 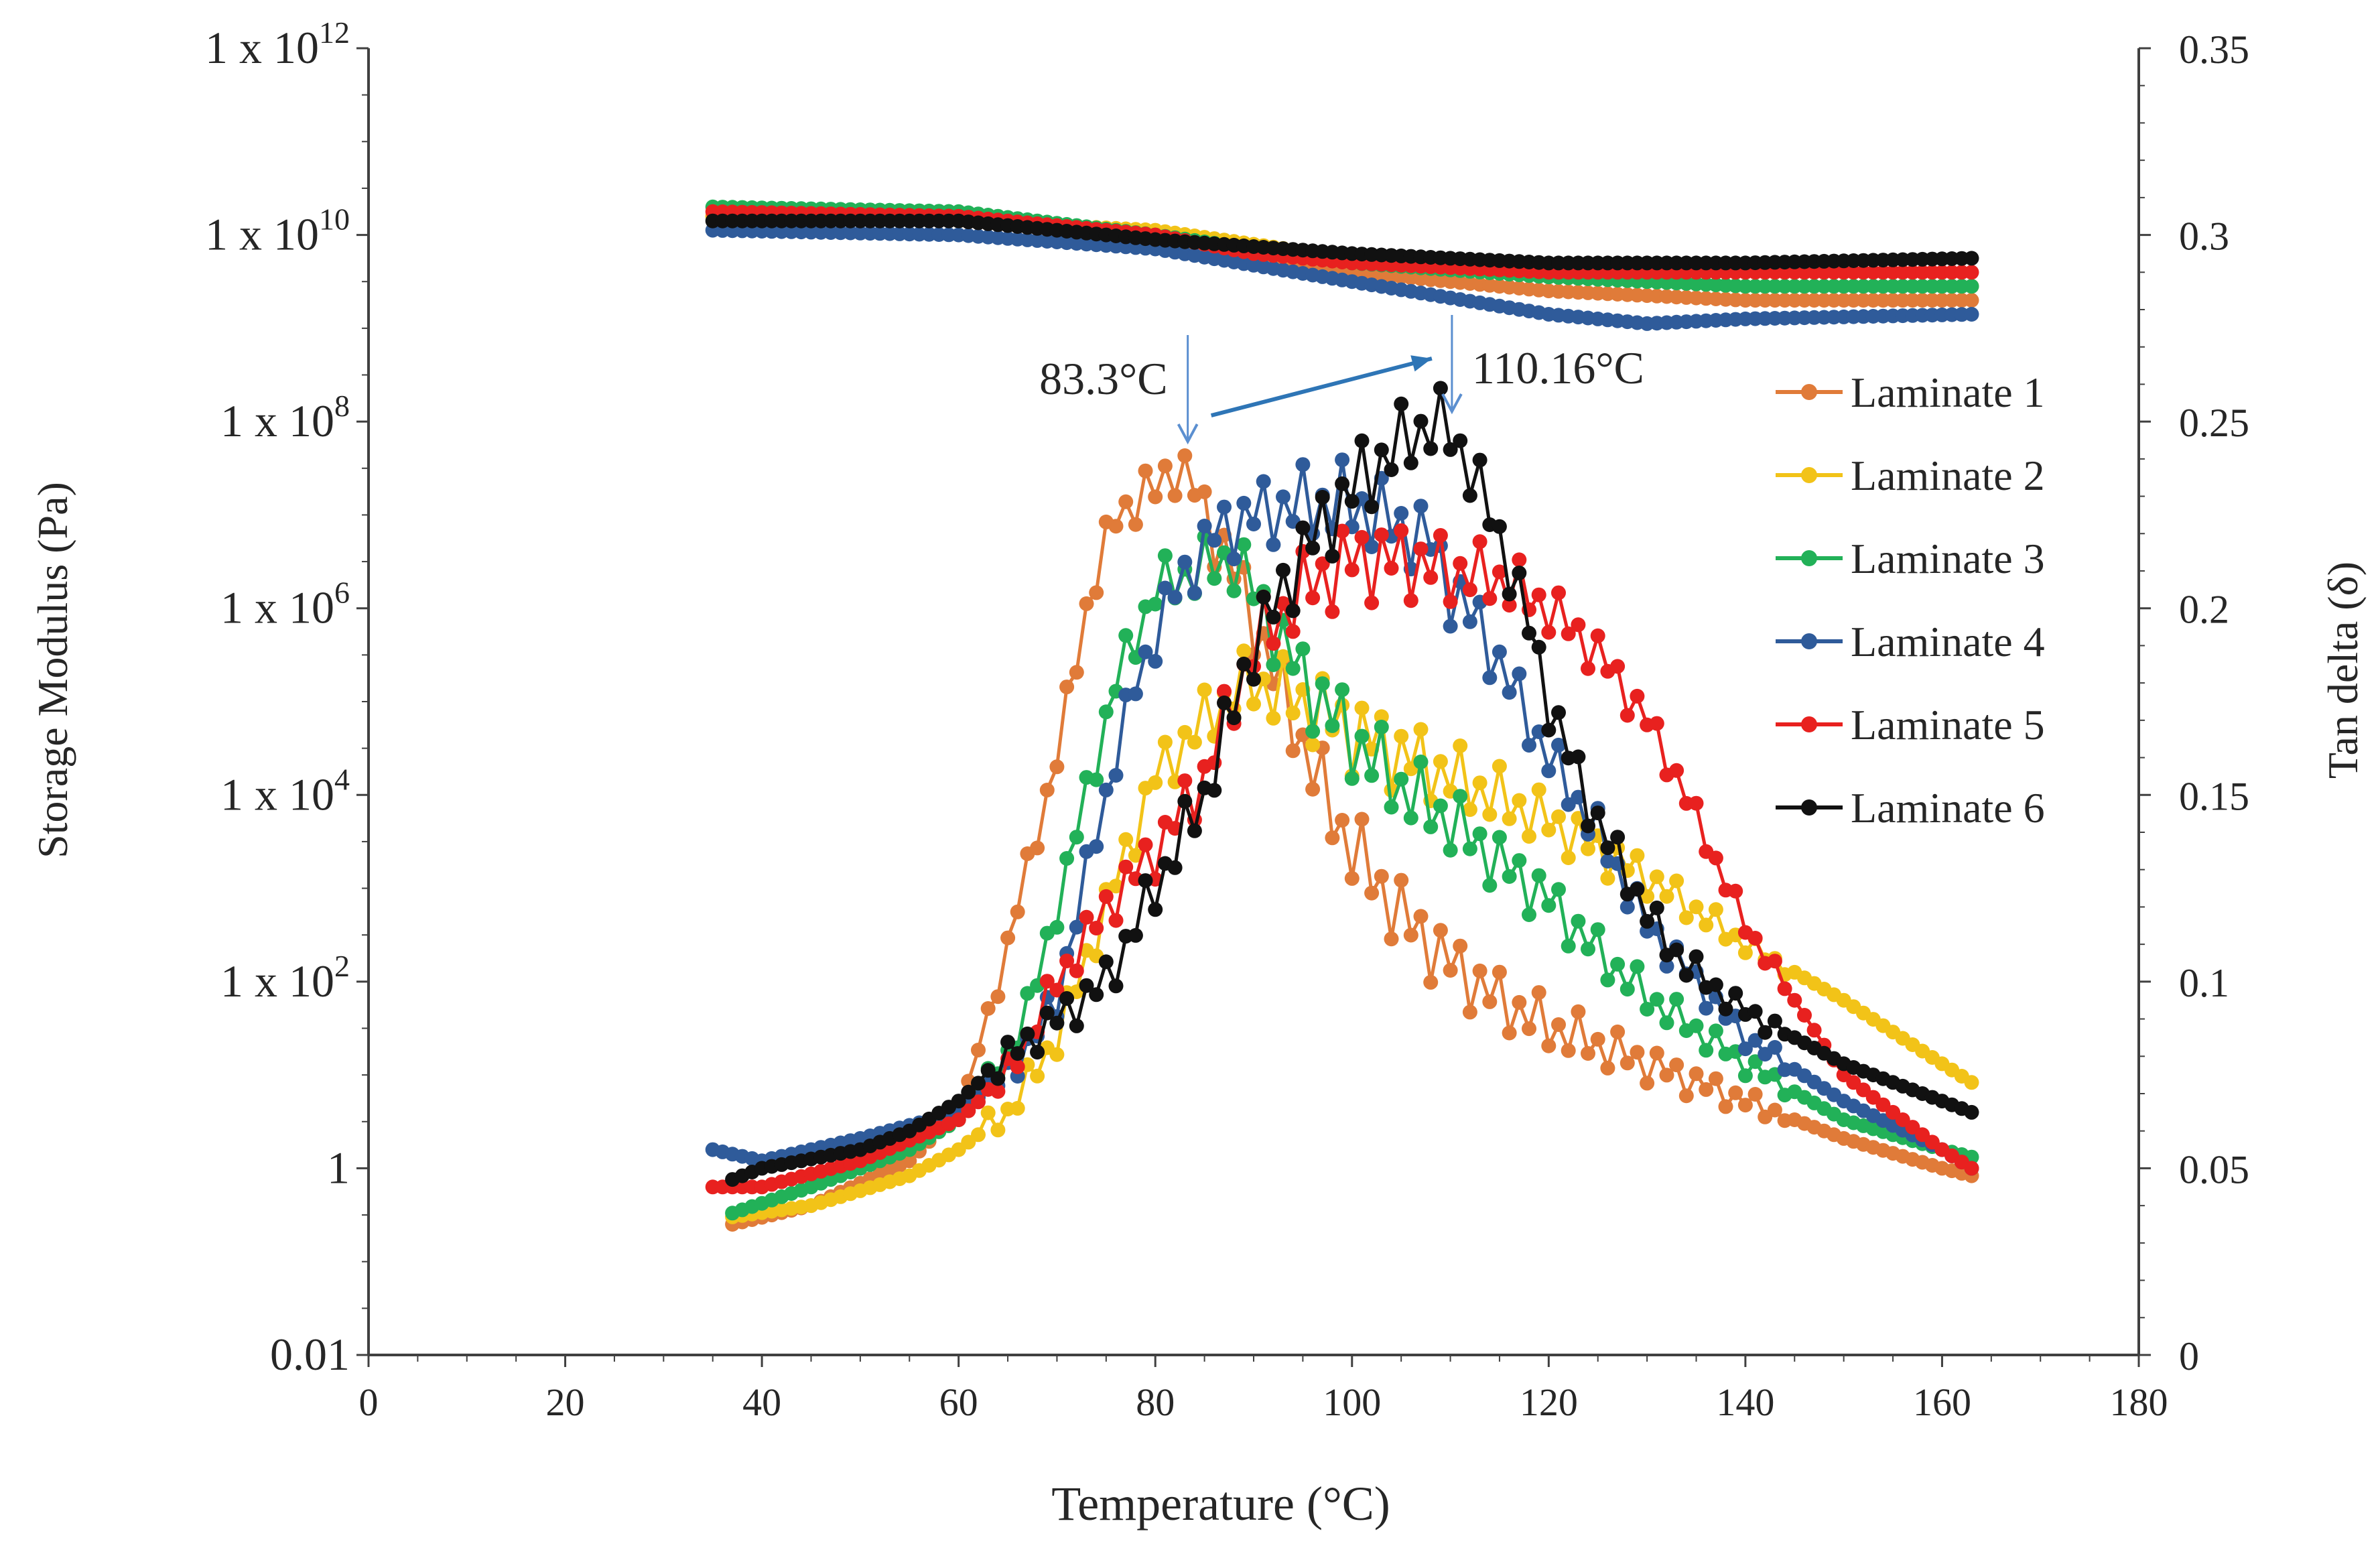 I want to click on legend-item: Laminate 2, so click(x=1910, y=475).